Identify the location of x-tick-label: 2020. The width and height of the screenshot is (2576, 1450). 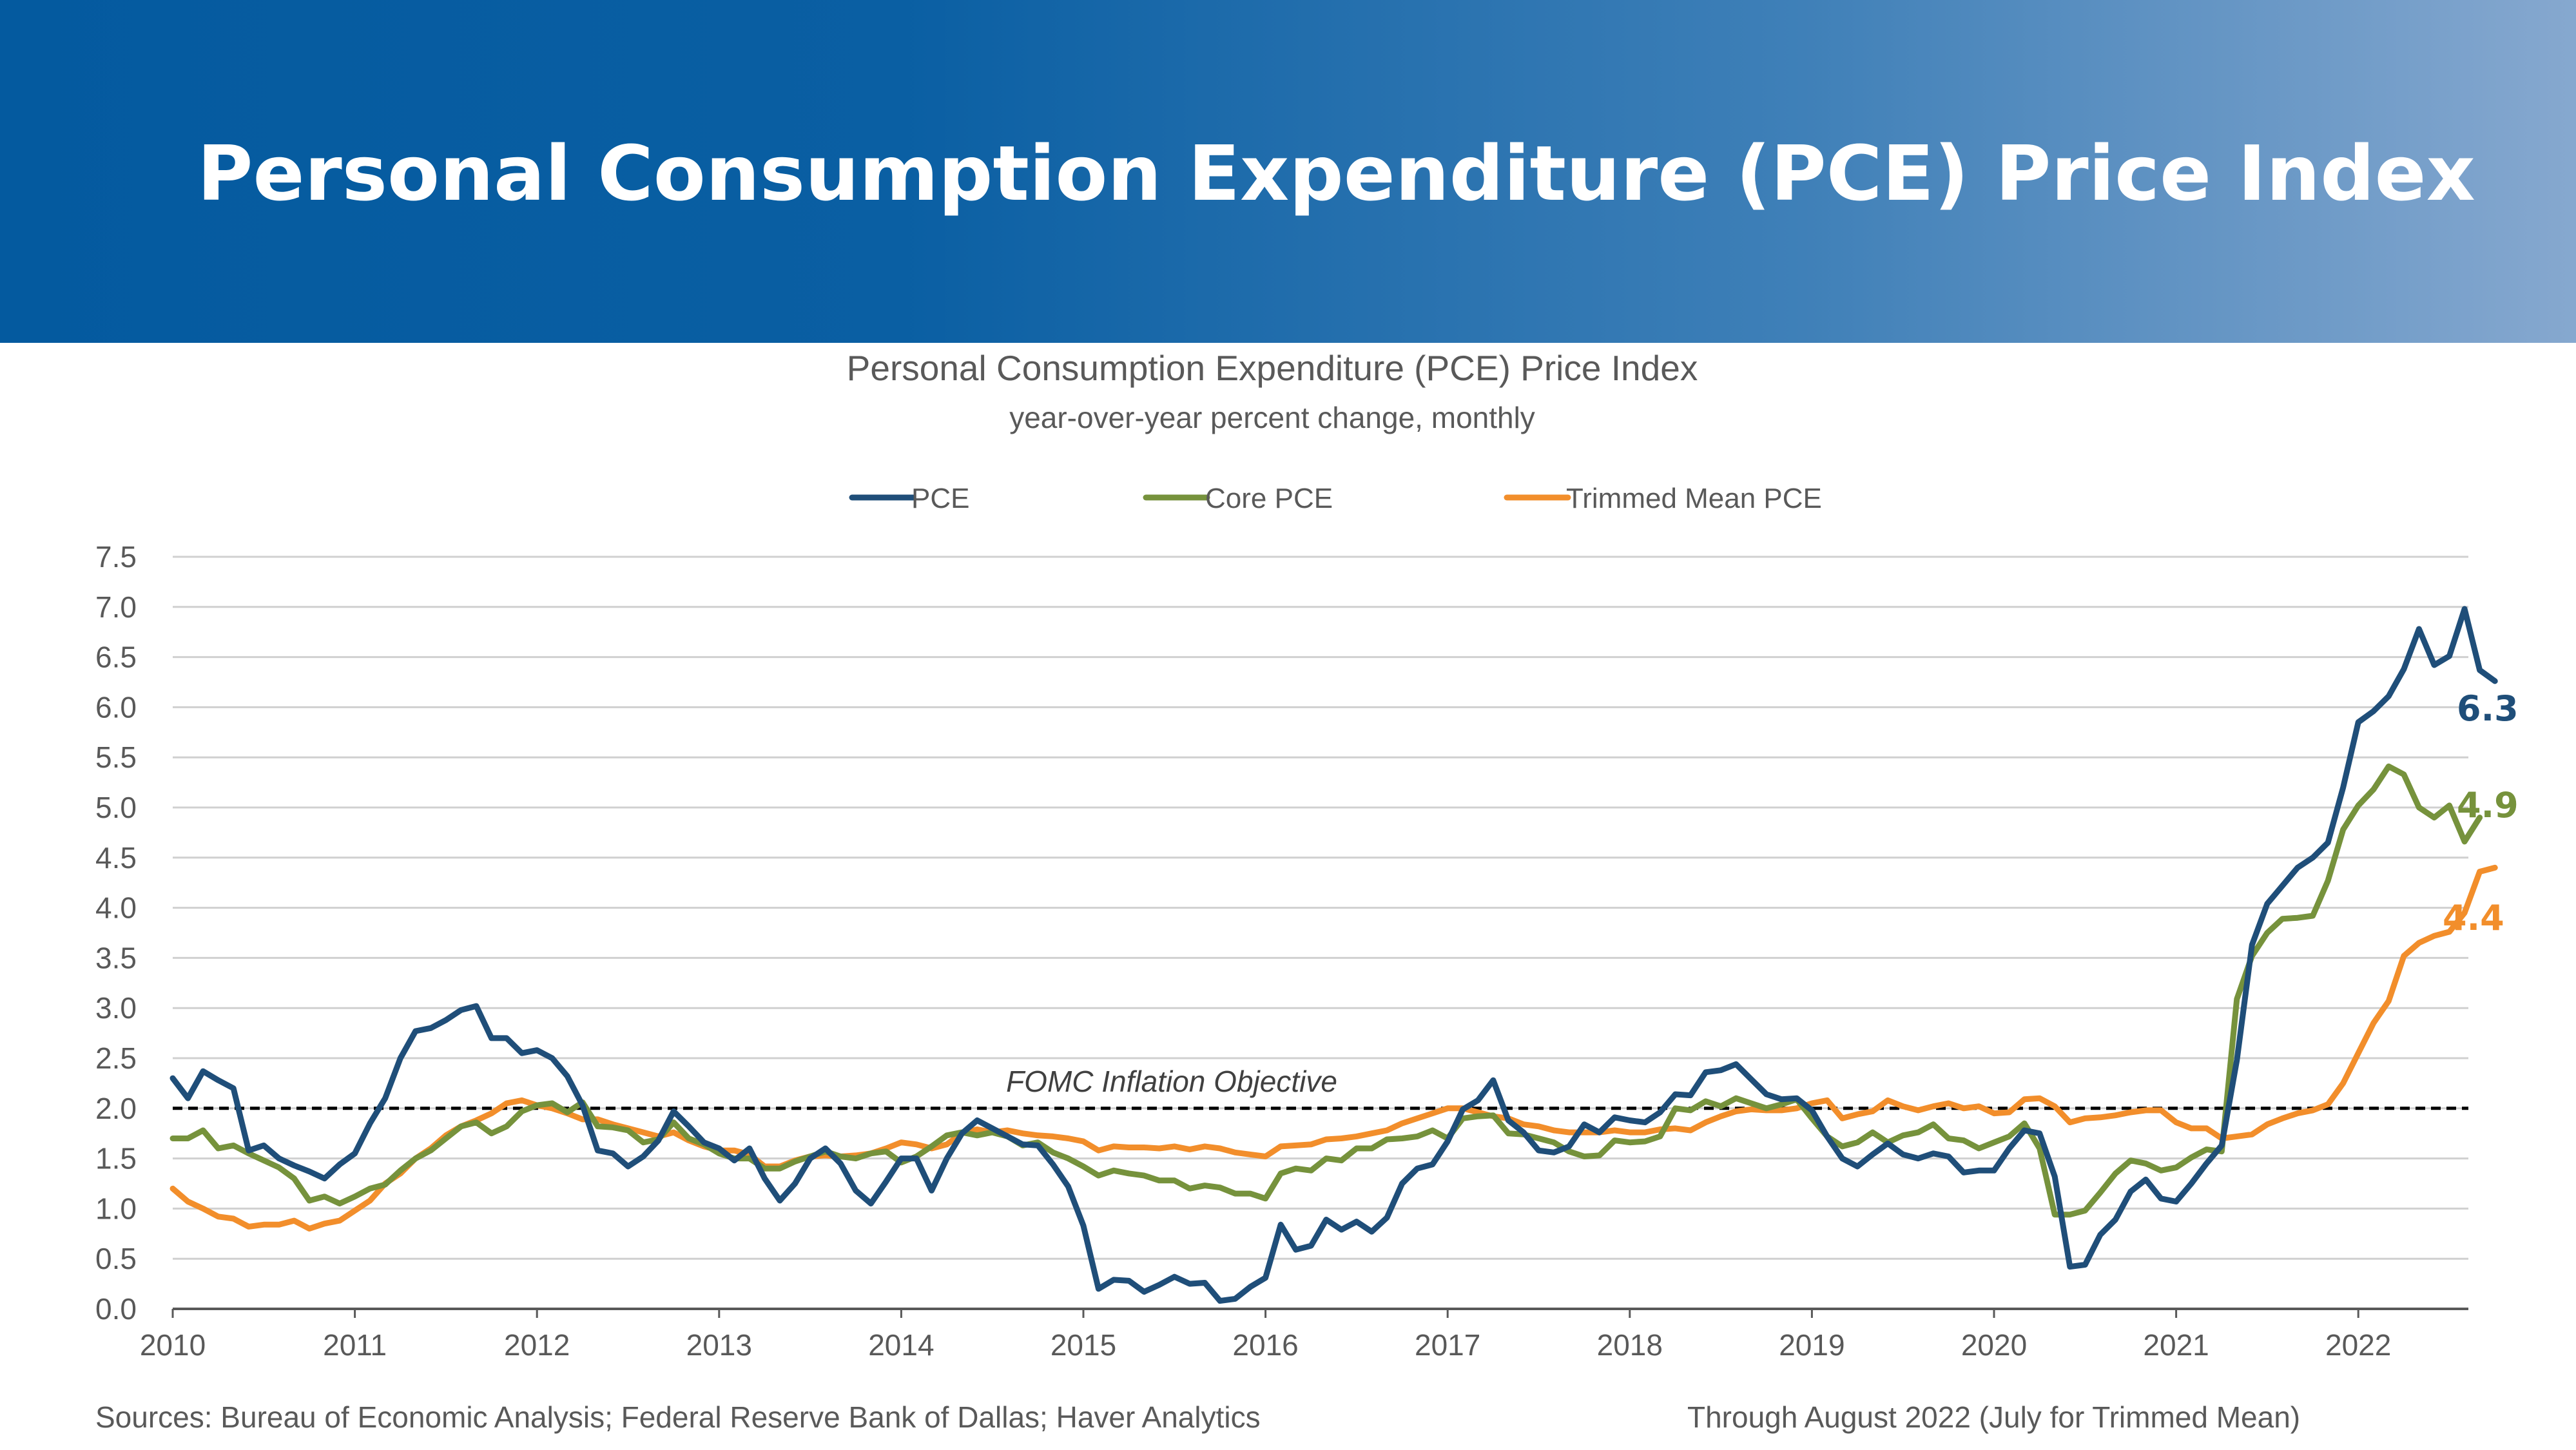
(1994, 1345).